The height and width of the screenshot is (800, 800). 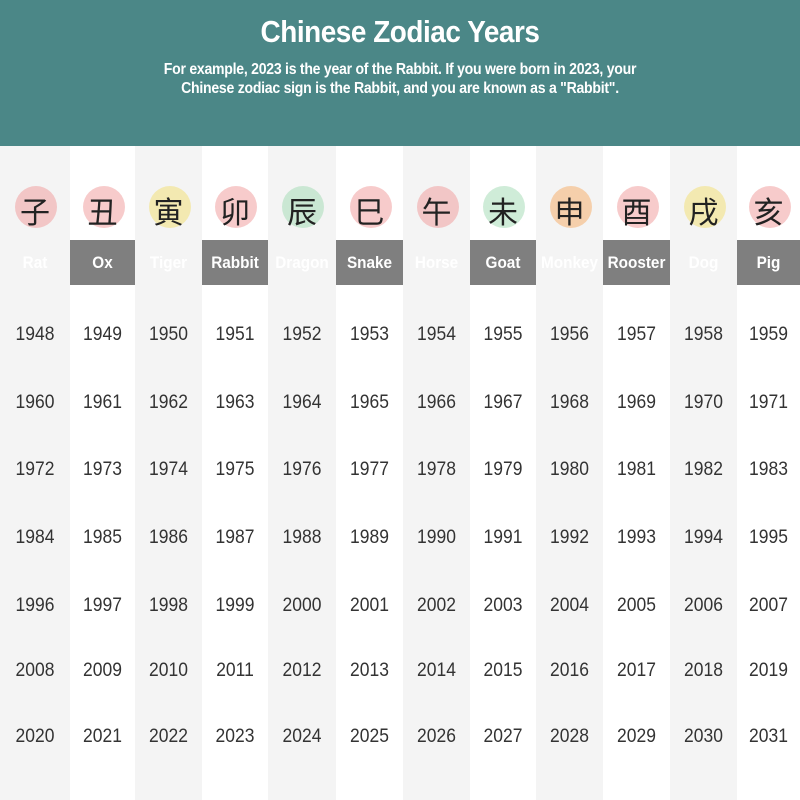 What do you see at coordinates (503, 537) in the screenshot?
I see `year-cell: 1991` at bounding box center [503, 537].